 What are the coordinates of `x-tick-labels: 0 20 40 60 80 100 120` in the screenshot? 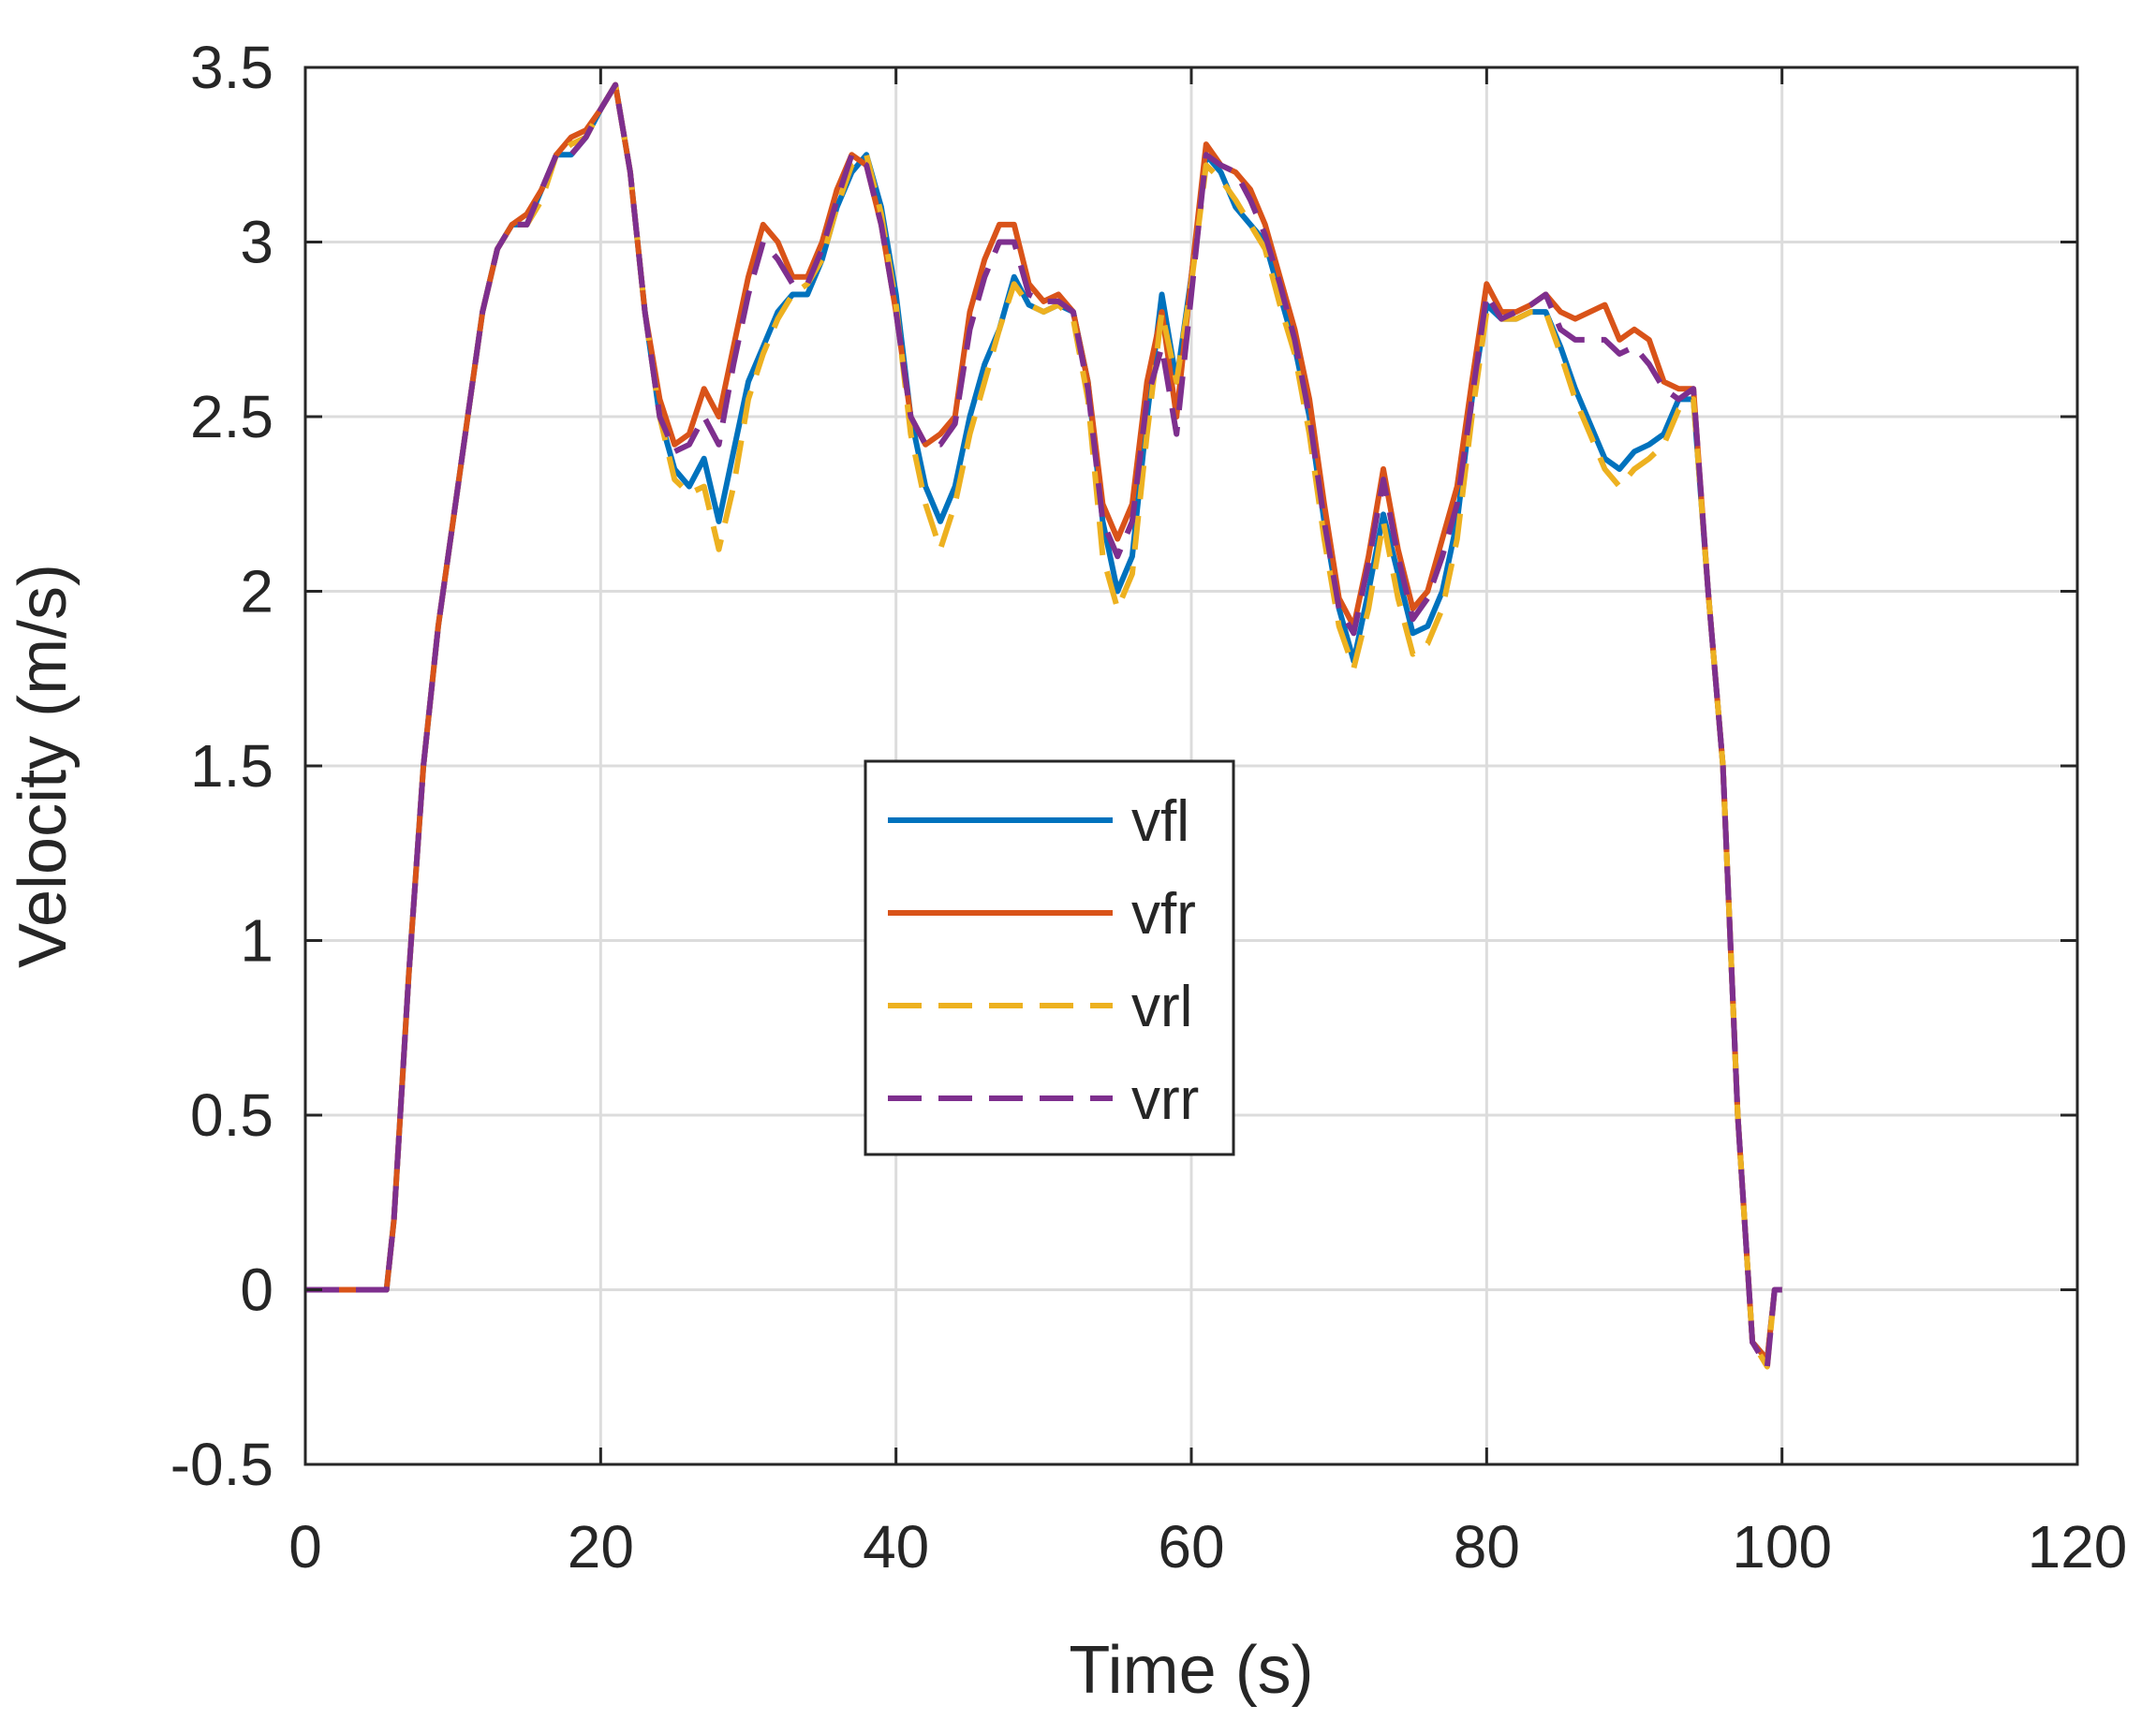 It's located at (1207, 1547).